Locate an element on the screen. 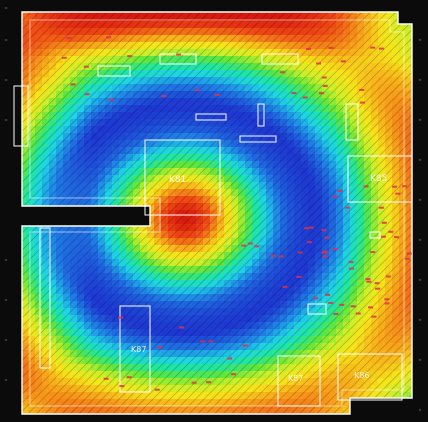  left-strip is located at coordinates (45, 298).